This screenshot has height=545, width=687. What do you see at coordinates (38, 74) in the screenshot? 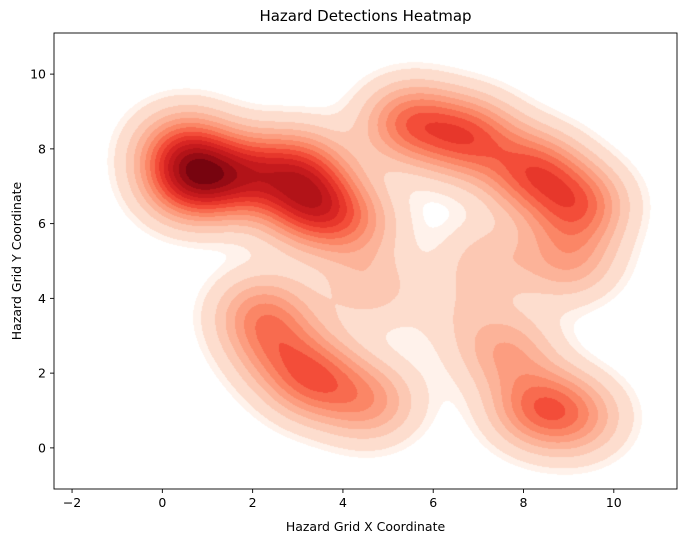
I see `y-tick-label: 10` at bounding box center [38, 74].